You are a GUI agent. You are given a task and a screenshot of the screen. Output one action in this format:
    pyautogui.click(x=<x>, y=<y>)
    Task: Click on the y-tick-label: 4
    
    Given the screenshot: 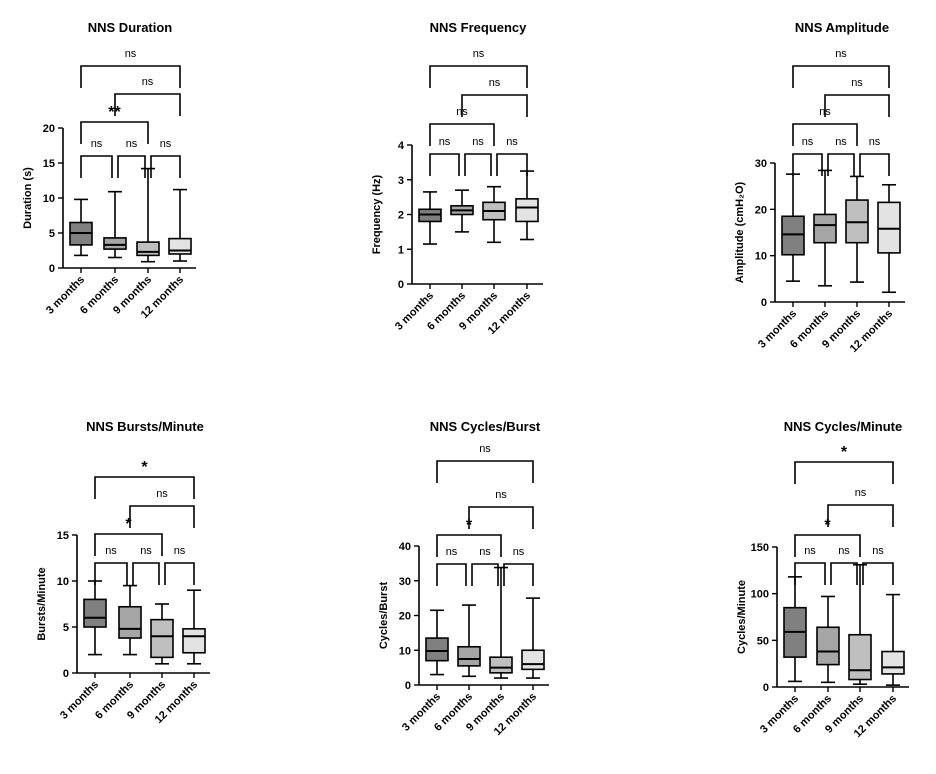 What is the action you would take?
    pyautogui.click(x=401, y=146)
    